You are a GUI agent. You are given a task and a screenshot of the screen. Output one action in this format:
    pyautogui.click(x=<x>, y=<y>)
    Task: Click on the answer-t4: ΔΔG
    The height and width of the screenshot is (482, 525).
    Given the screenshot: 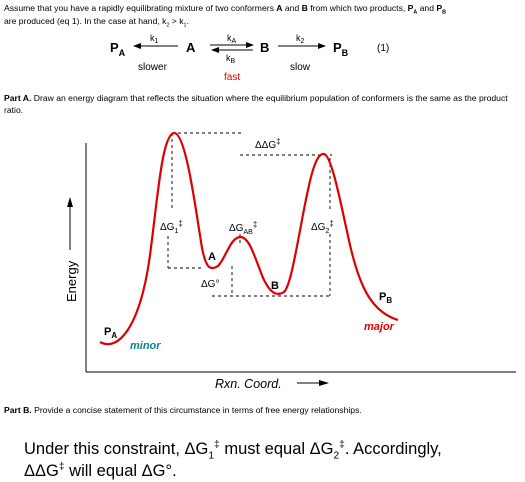 What is the action you would take?
    pyautogui.click(x=41, y=471)
    